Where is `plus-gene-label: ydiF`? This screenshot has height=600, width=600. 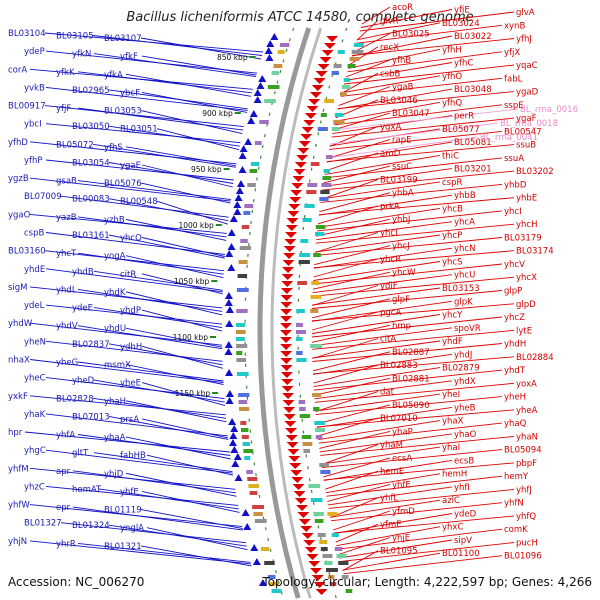 plus-gene-label: ydiF is located at coordinates (389, 287).